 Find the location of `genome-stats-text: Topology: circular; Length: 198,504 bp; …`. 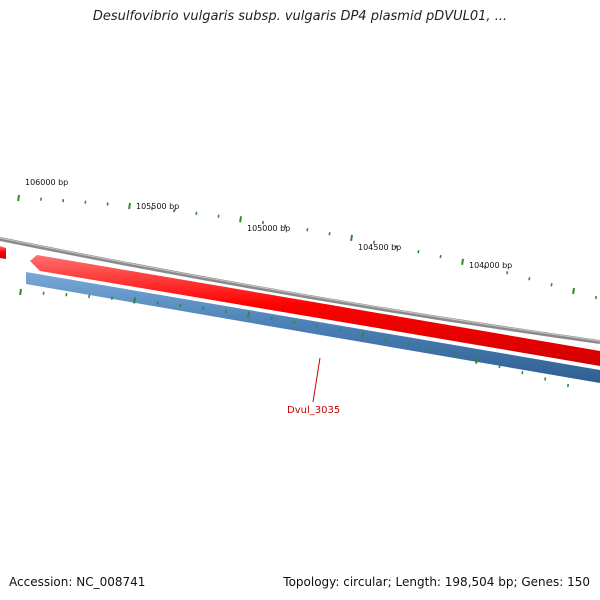

genome-stats-text: Topology: circular; Length: 198,504 bp; … is located at coordinates (436, 582).